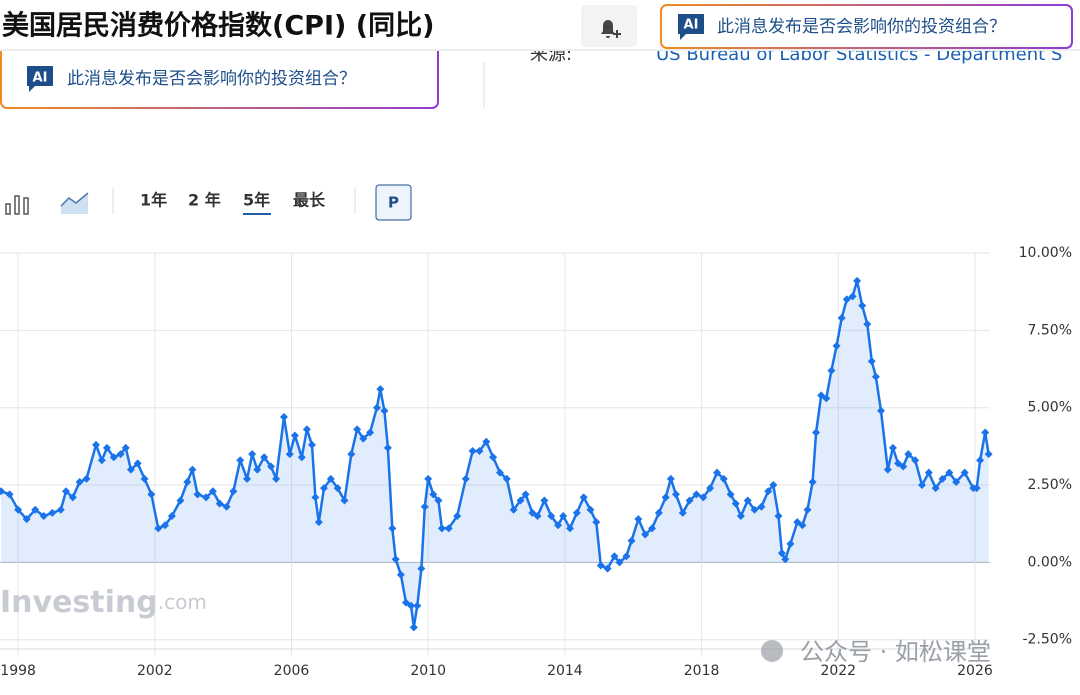 This screenshot has height=695, width=1080. I want to click on bar-chart-toggle, so click(17, 205).